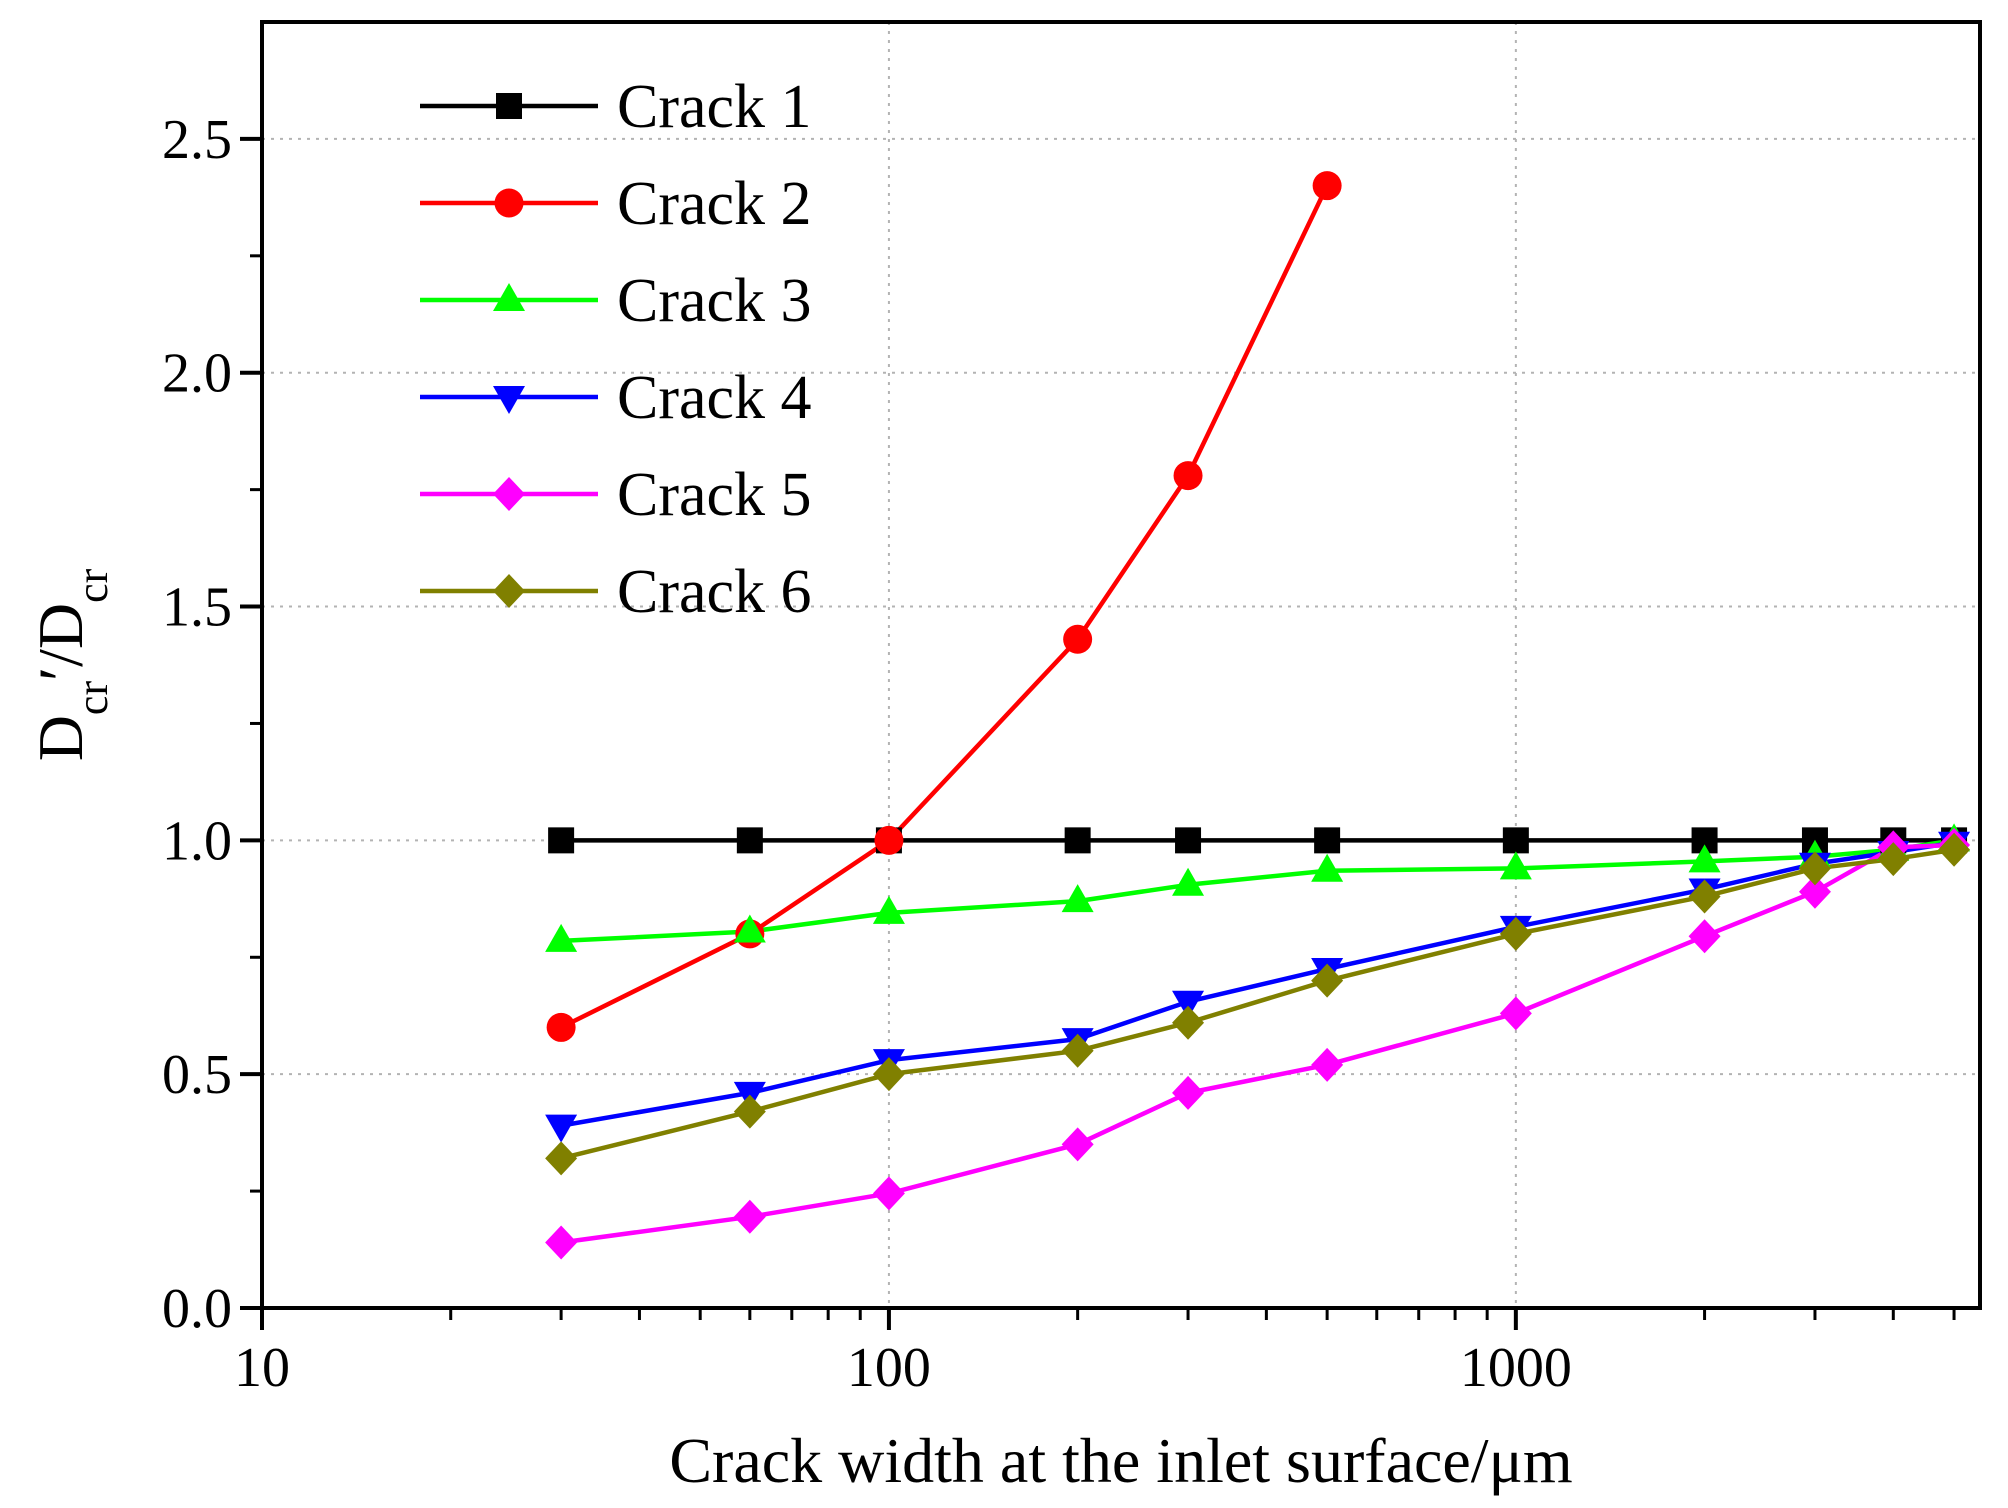  What do you see at coordinates (714, 107) in the screenshot?
I see `legend-label: Crack 1` at bounding box center [714, 107].